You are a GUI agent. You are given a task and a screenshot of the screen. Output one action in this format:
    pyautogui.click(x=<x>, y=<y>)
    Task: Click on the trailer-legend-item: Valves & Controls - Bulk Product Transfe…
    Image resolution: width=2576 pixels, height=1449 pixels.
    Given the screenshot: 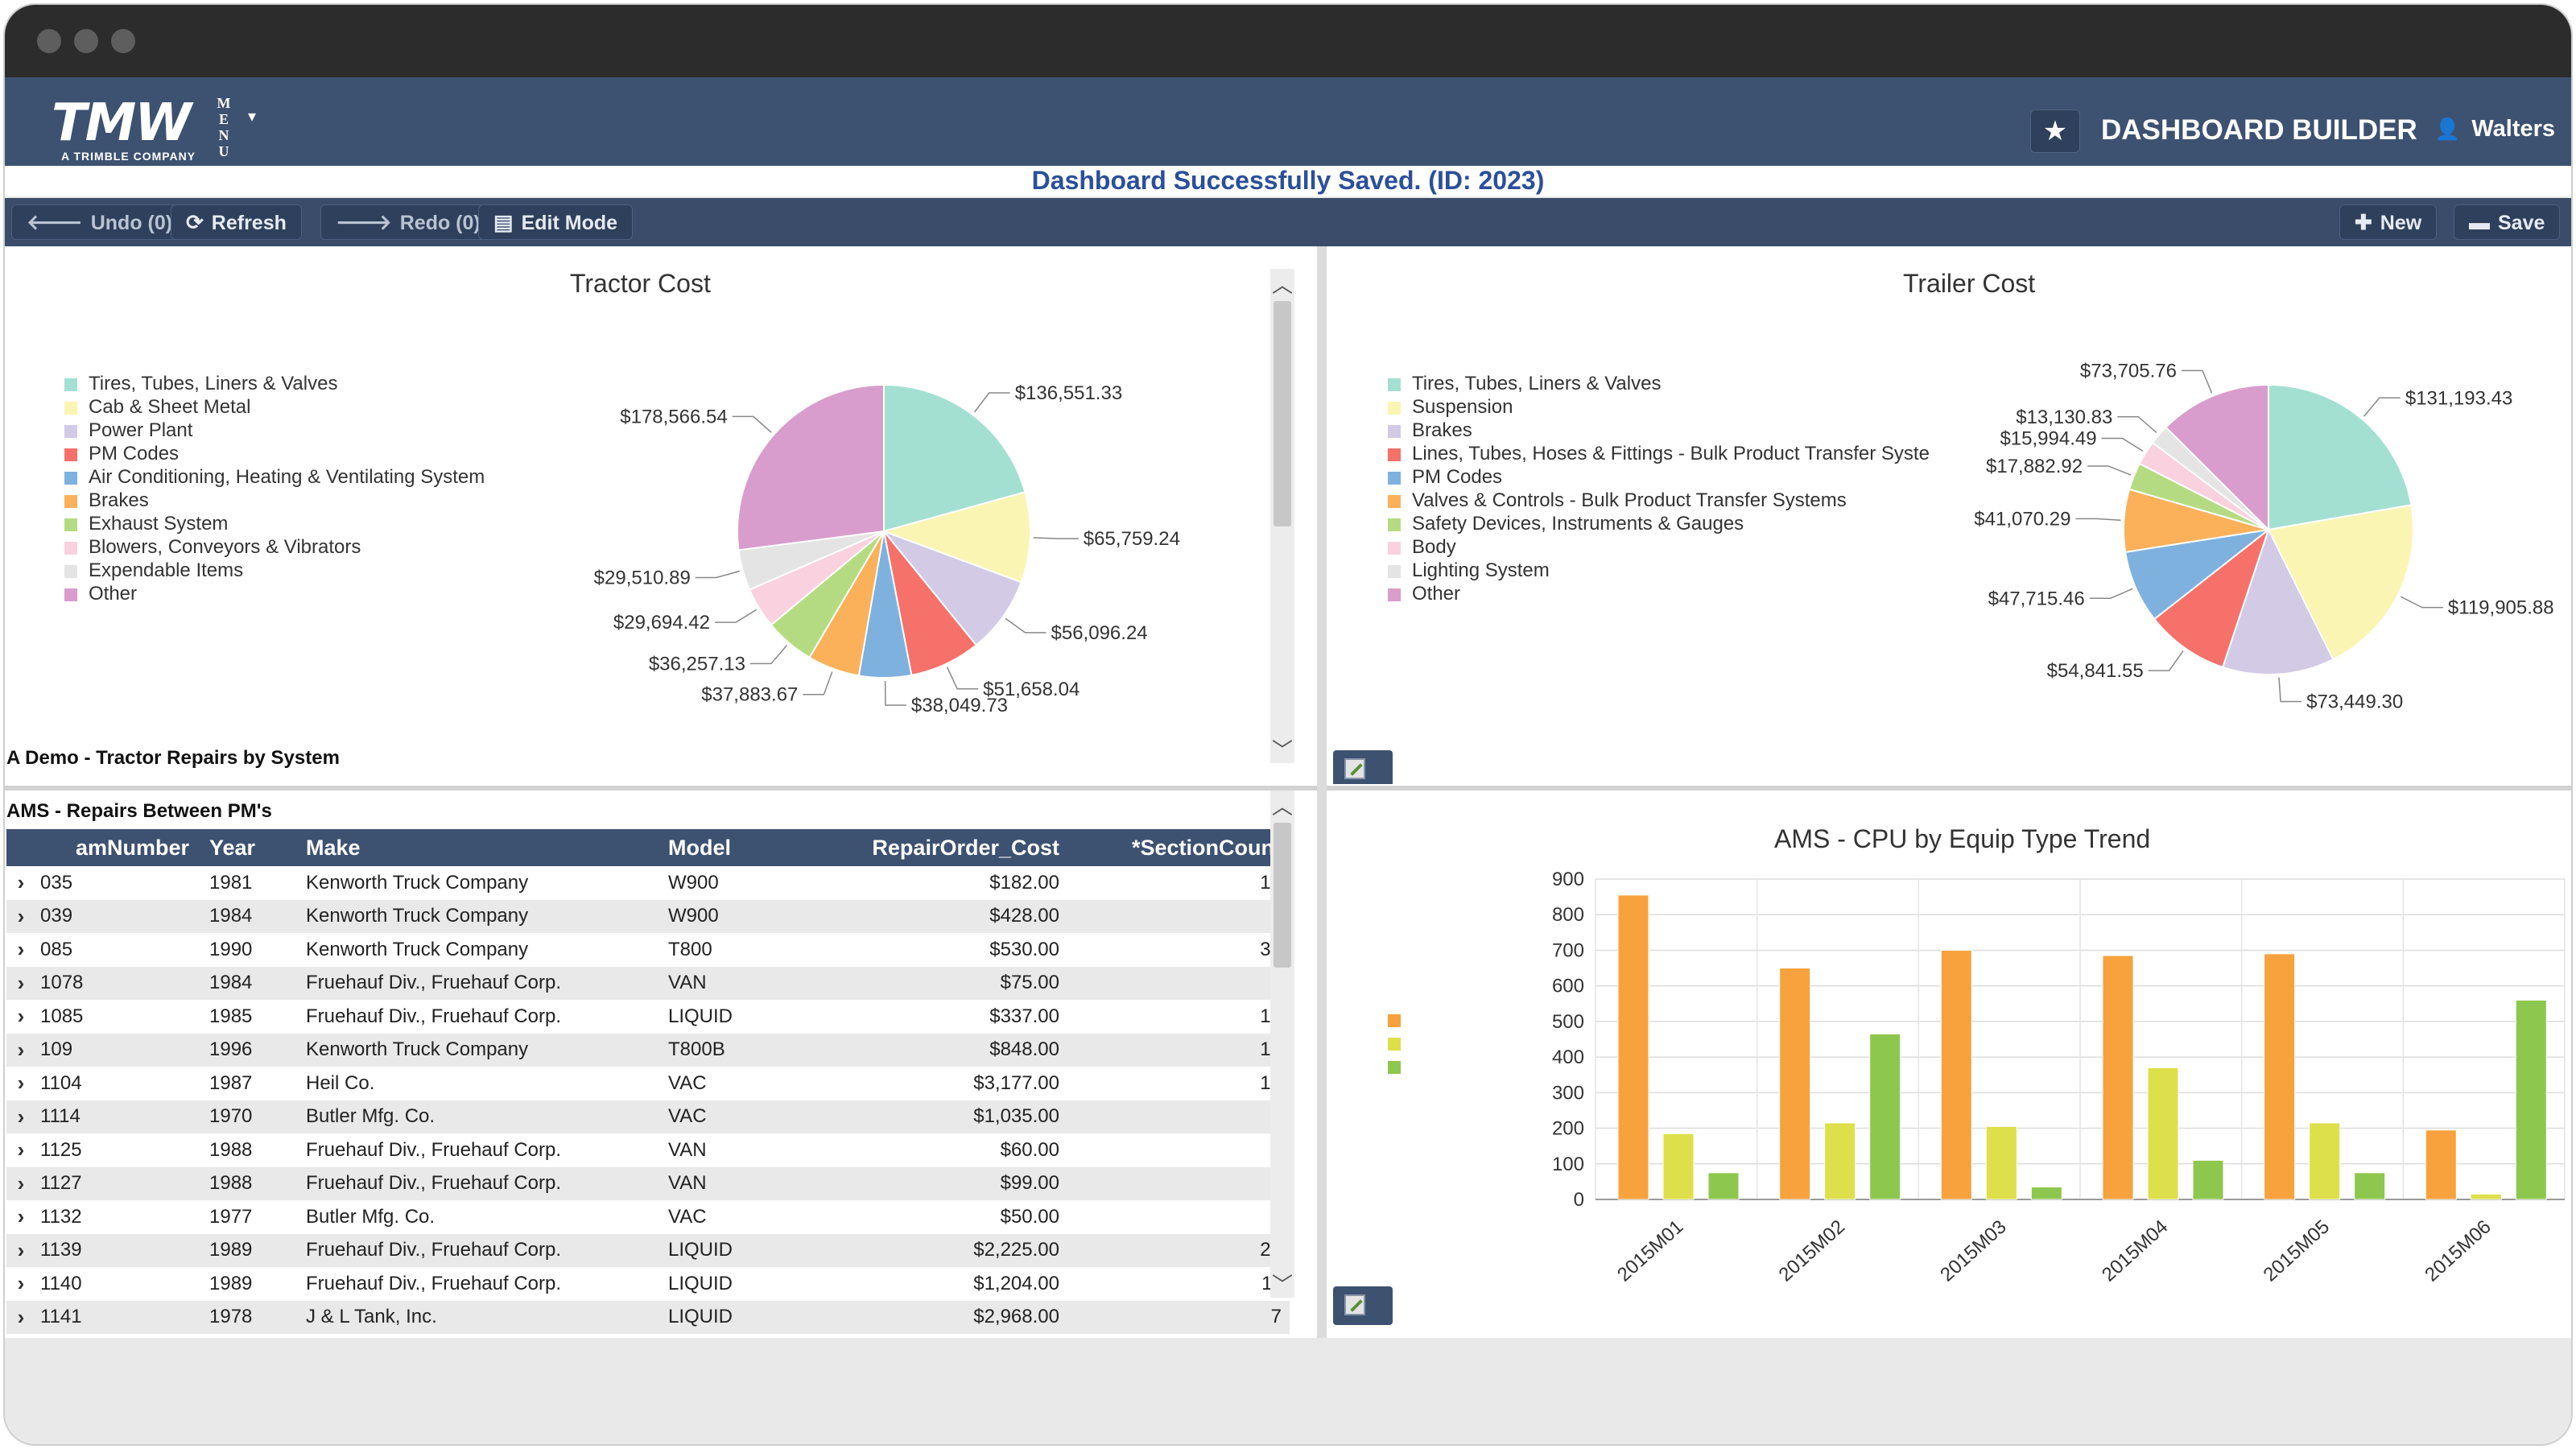 What is the action you would take?
    pyautogui.click(x=1659, y=500)
    